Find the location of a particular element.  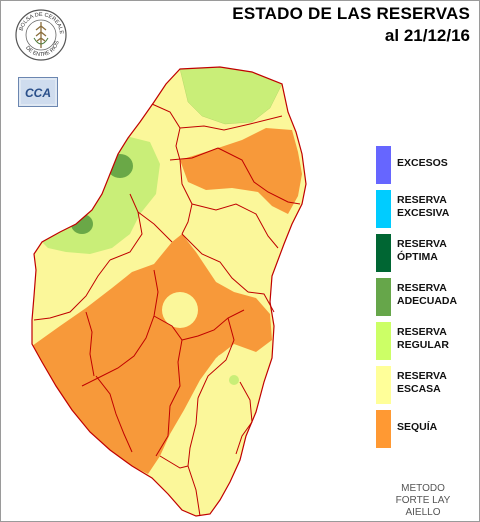

legend-item-excesos: EXCESOS is located at coordinates (426, 165).